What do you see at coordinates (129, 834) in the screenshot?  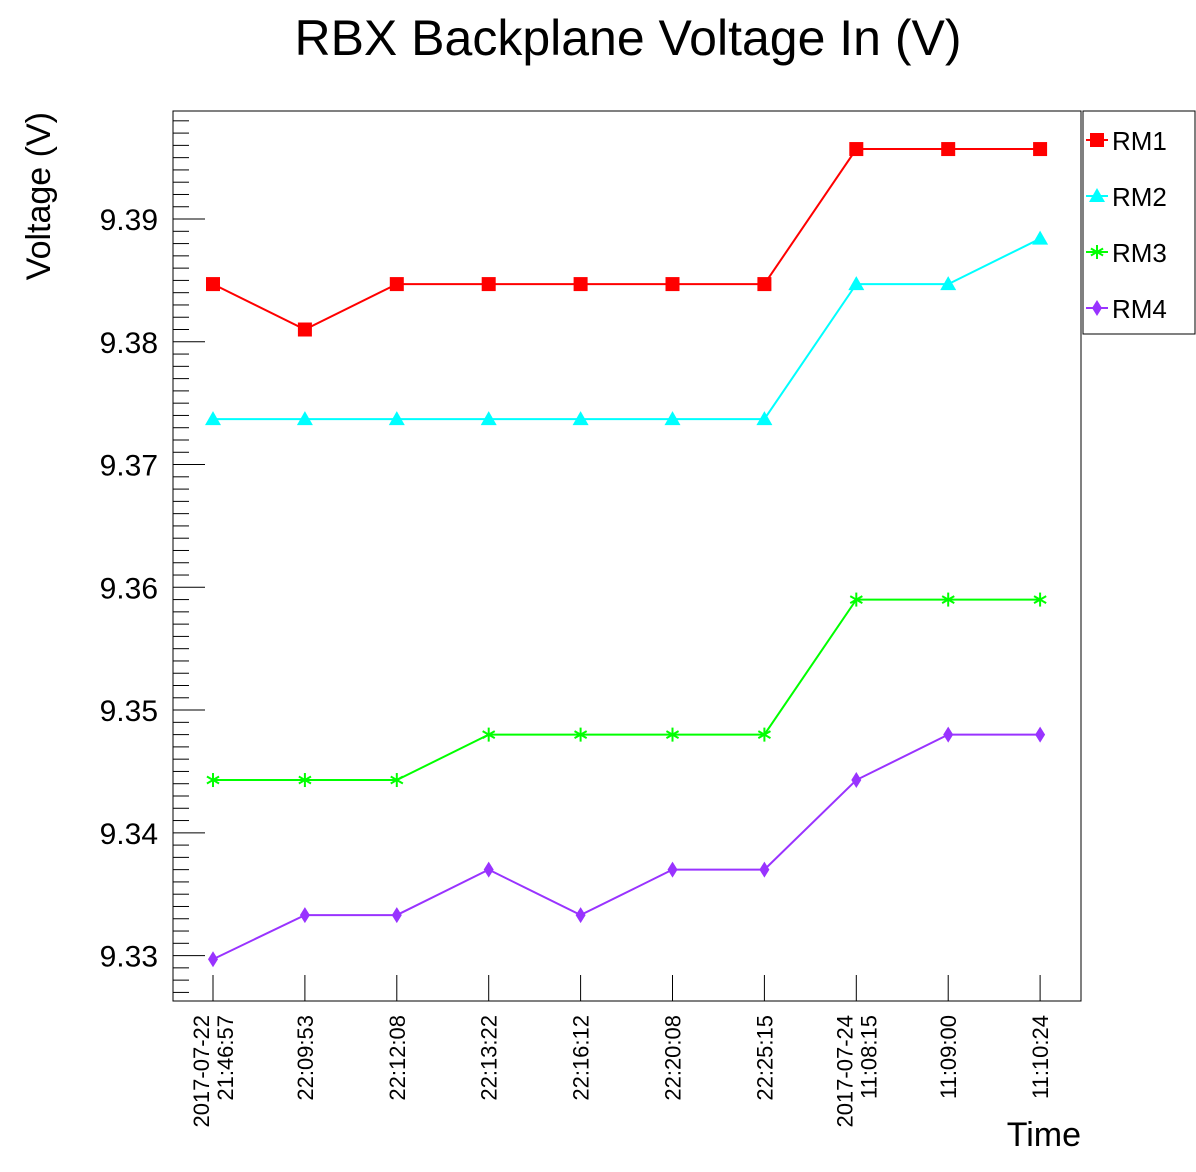 I see `y-tick-label: 9.34` at bounding box center [129, 834].